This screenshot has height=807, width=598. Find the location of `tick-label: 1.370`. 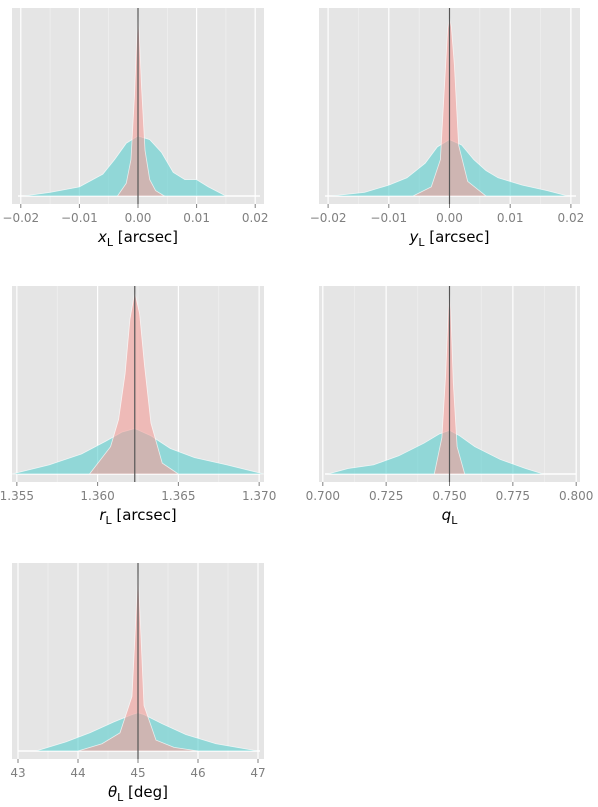

tick-label: 1.370 is located at coordinates (259, 496).